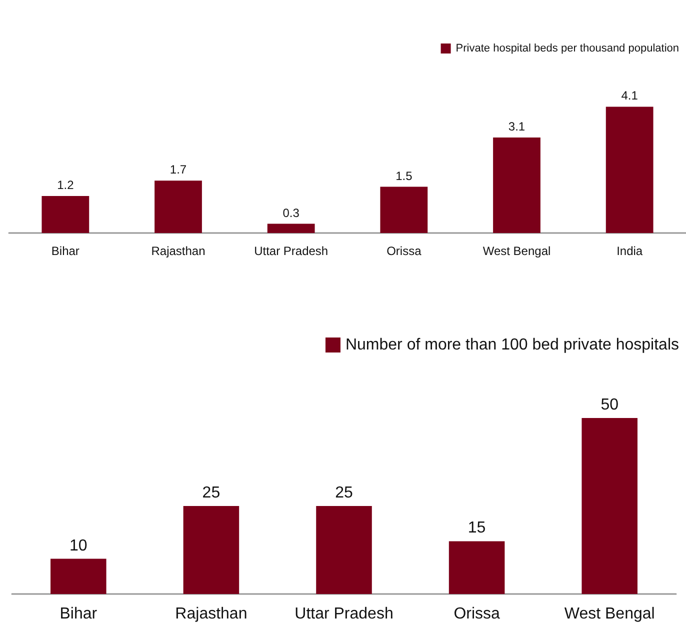 The width and height of the screenshot is (686, 629). What do you see at coordinates (609, 405) in the screenshot?
I see `data-label: 50` at bounding box center [609, 405].